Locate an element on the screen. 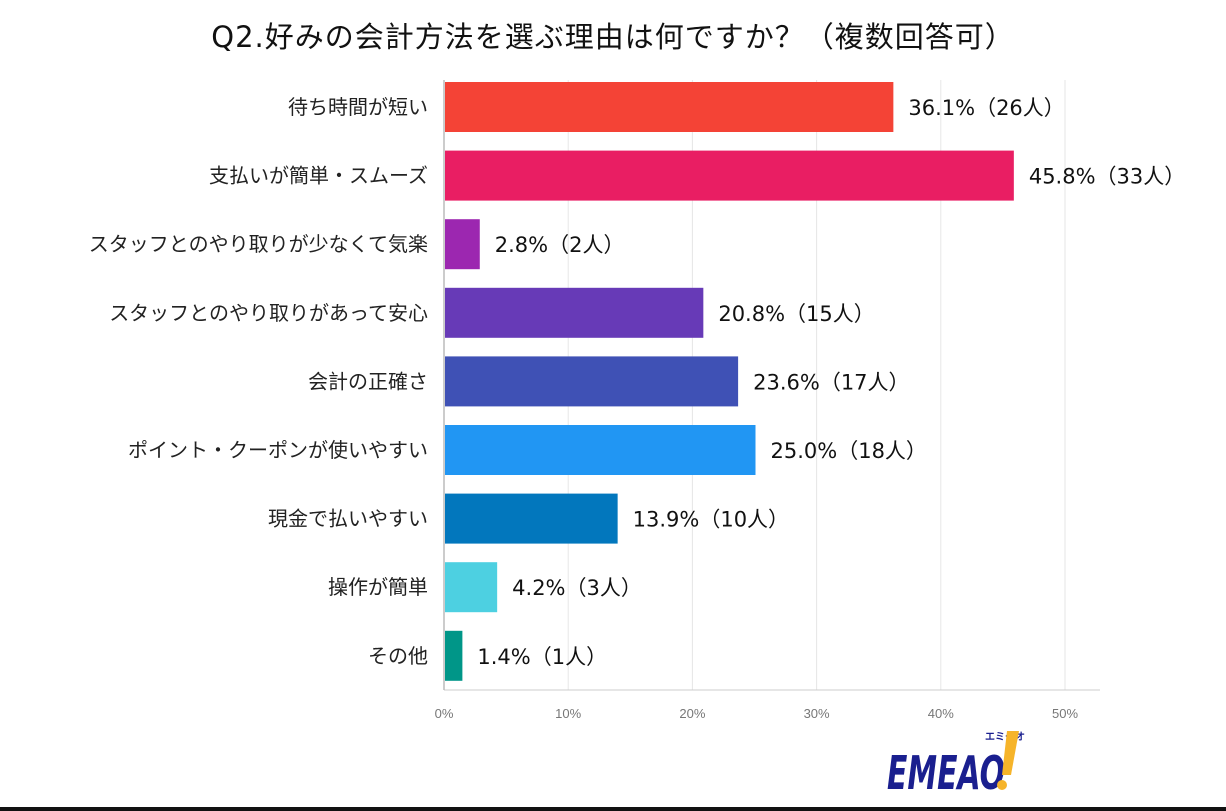 This screenshot has height=811, width=1226. category-label: 待ち時間が短い is located at coordinates (358, 107).